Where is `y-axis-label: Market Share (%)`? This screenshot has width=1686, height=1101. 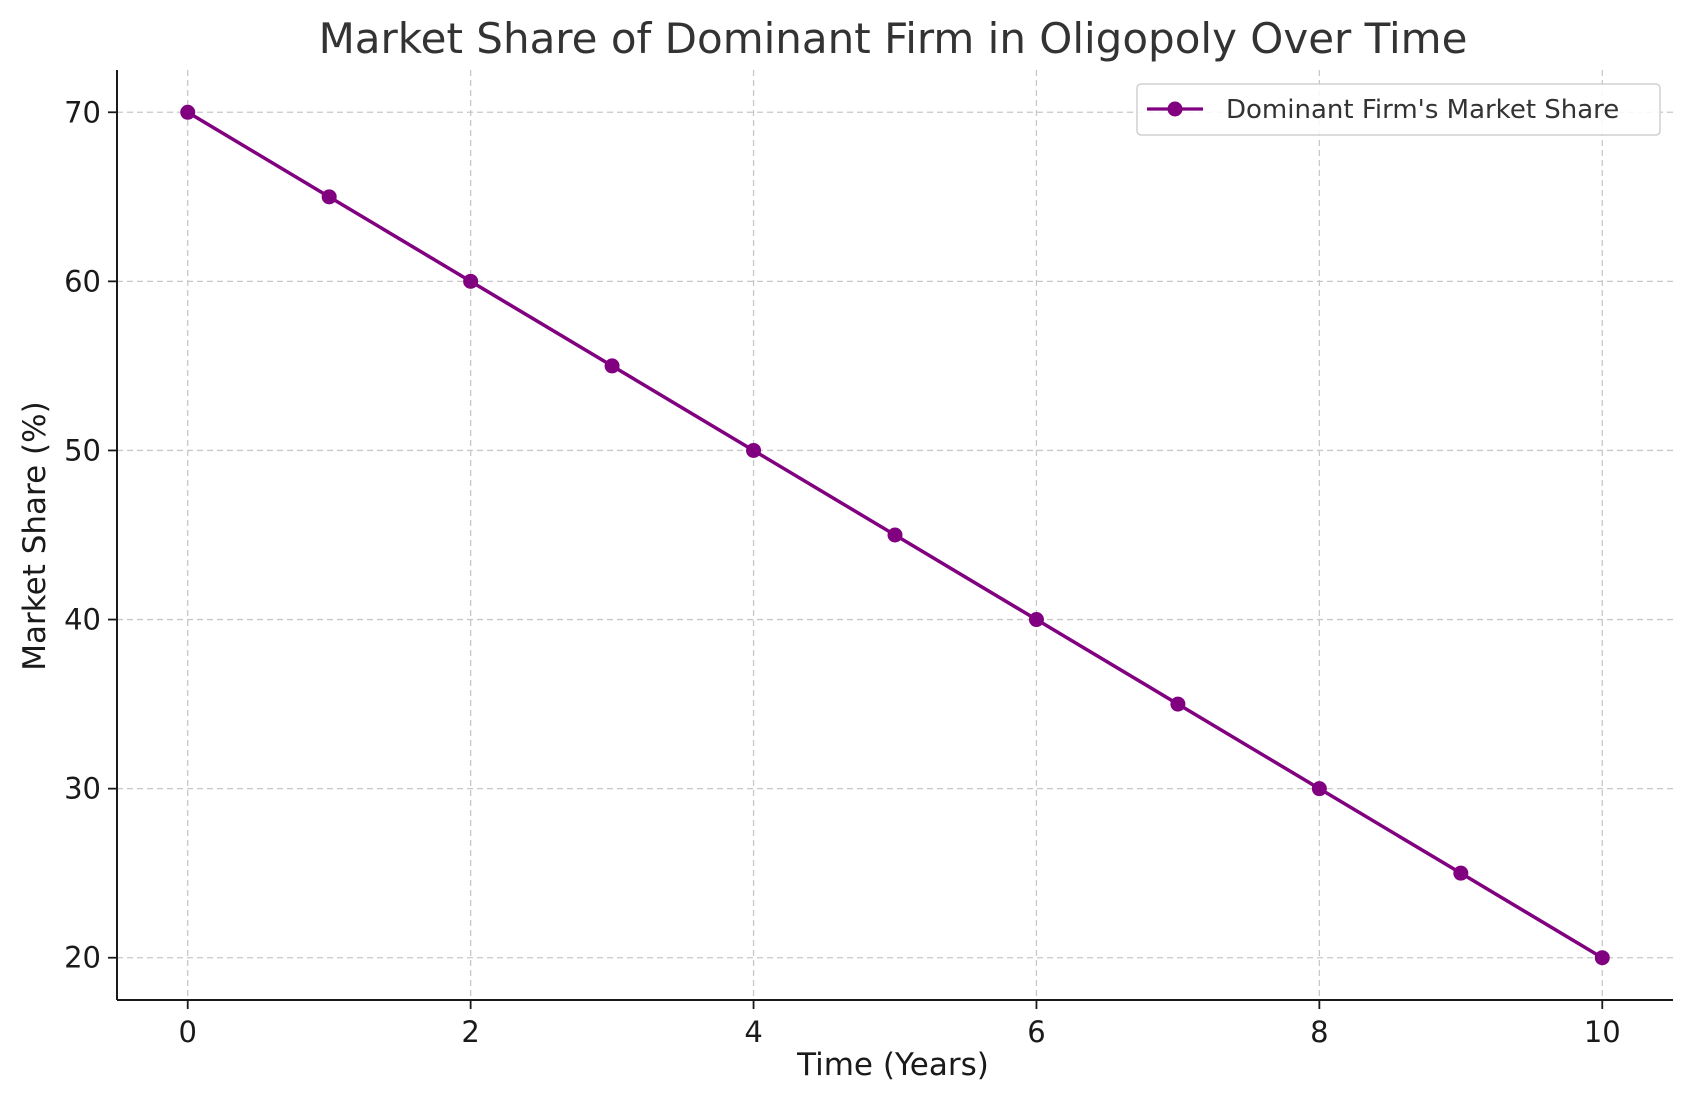 y-axis-label: Market Share (%) is located at coordinates (35, 535).